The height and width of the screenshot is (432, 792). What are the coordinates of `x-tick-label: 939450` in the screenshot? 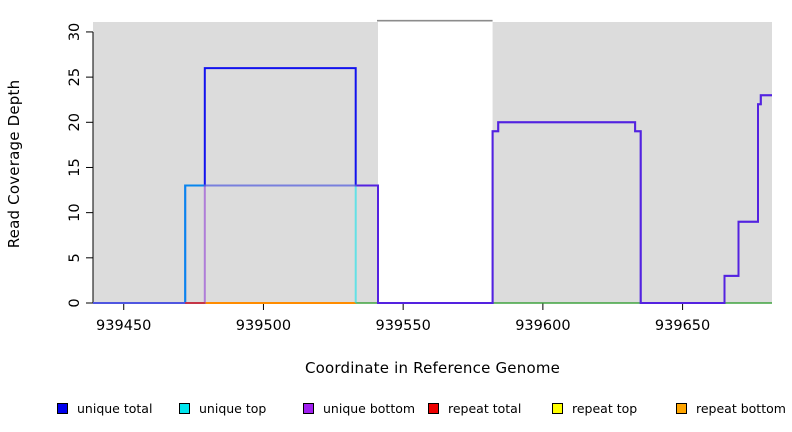 It's located at (123, 326).